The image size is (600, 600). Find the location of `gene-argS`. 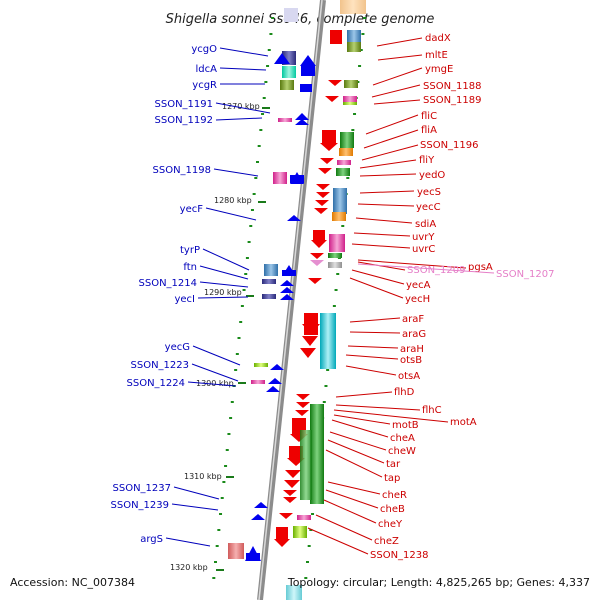

gene-argS is located at coordinates (236, 551).